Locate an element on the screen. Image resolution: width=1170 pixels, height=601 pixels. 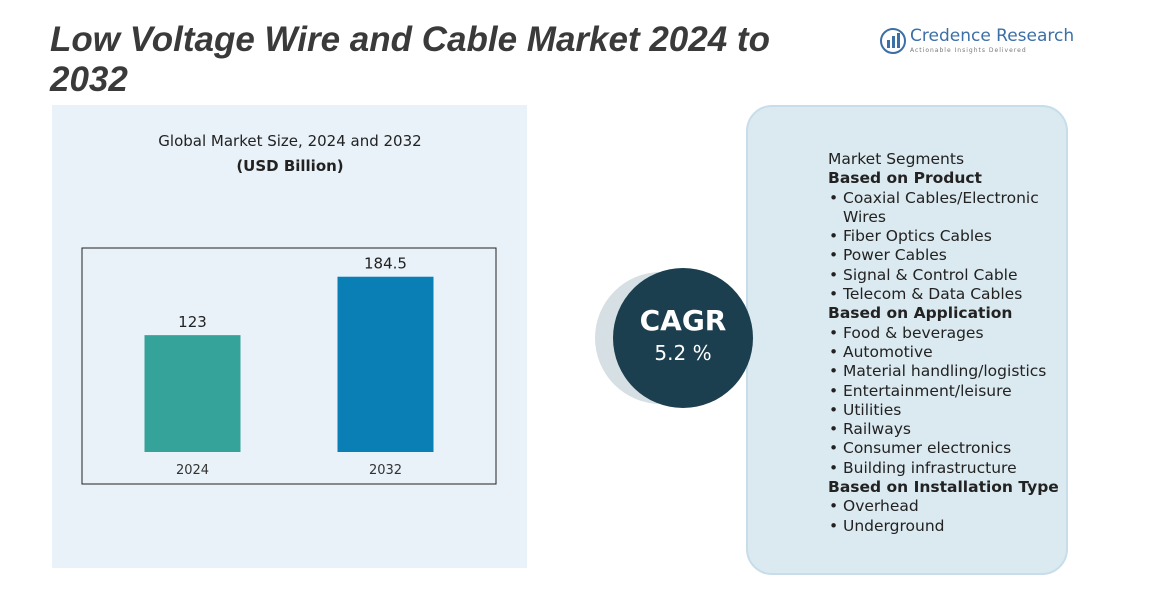
segment-item: Telecom & Data Cables is located at coordinates (946, 295).